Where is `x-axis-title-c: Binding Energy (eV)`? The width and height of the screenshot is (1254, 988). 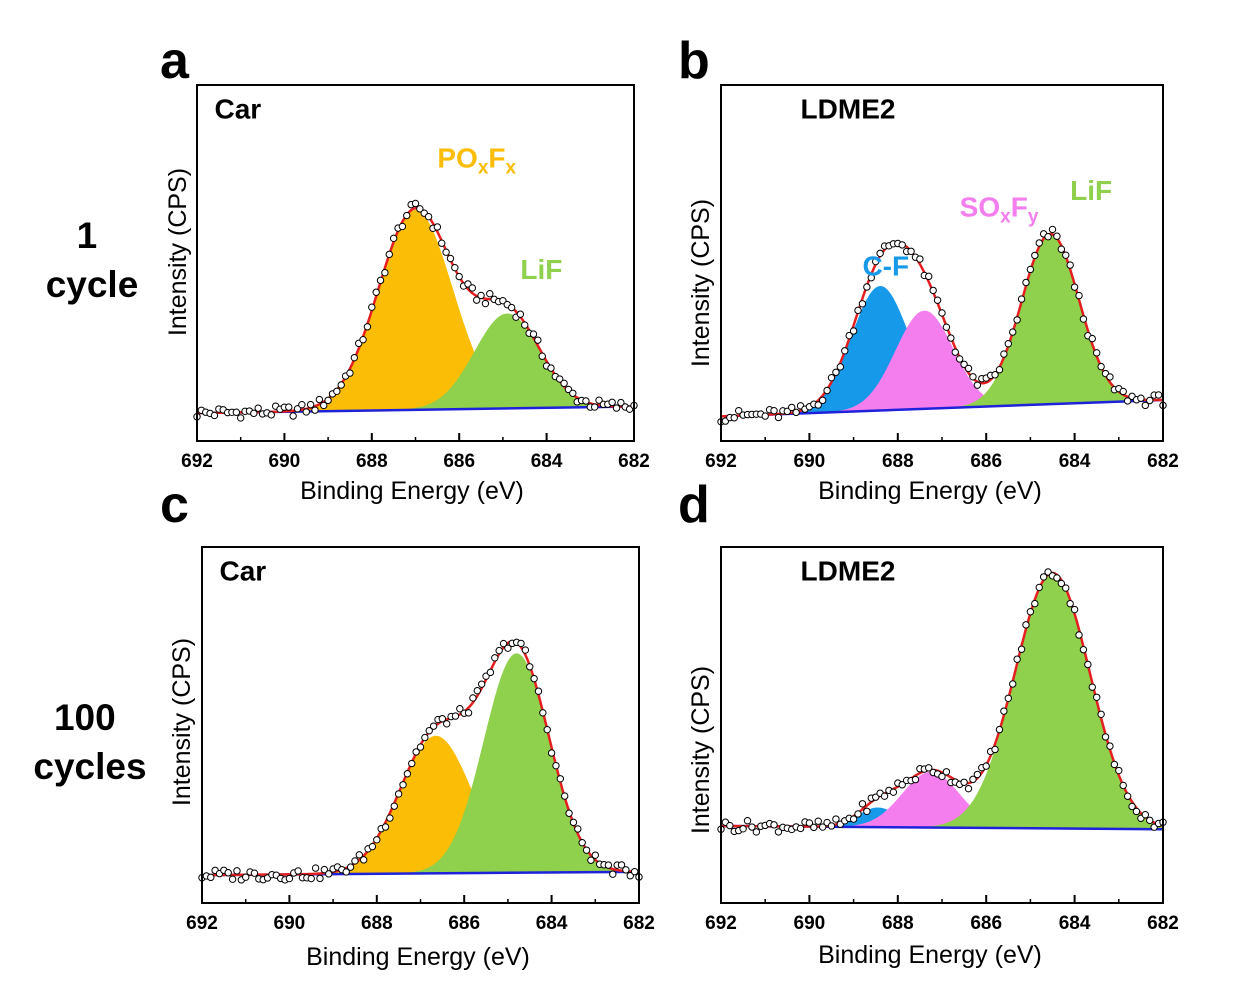 x-axis-title-c: Binding Energy (eV) is located at coordinates (418, 957).